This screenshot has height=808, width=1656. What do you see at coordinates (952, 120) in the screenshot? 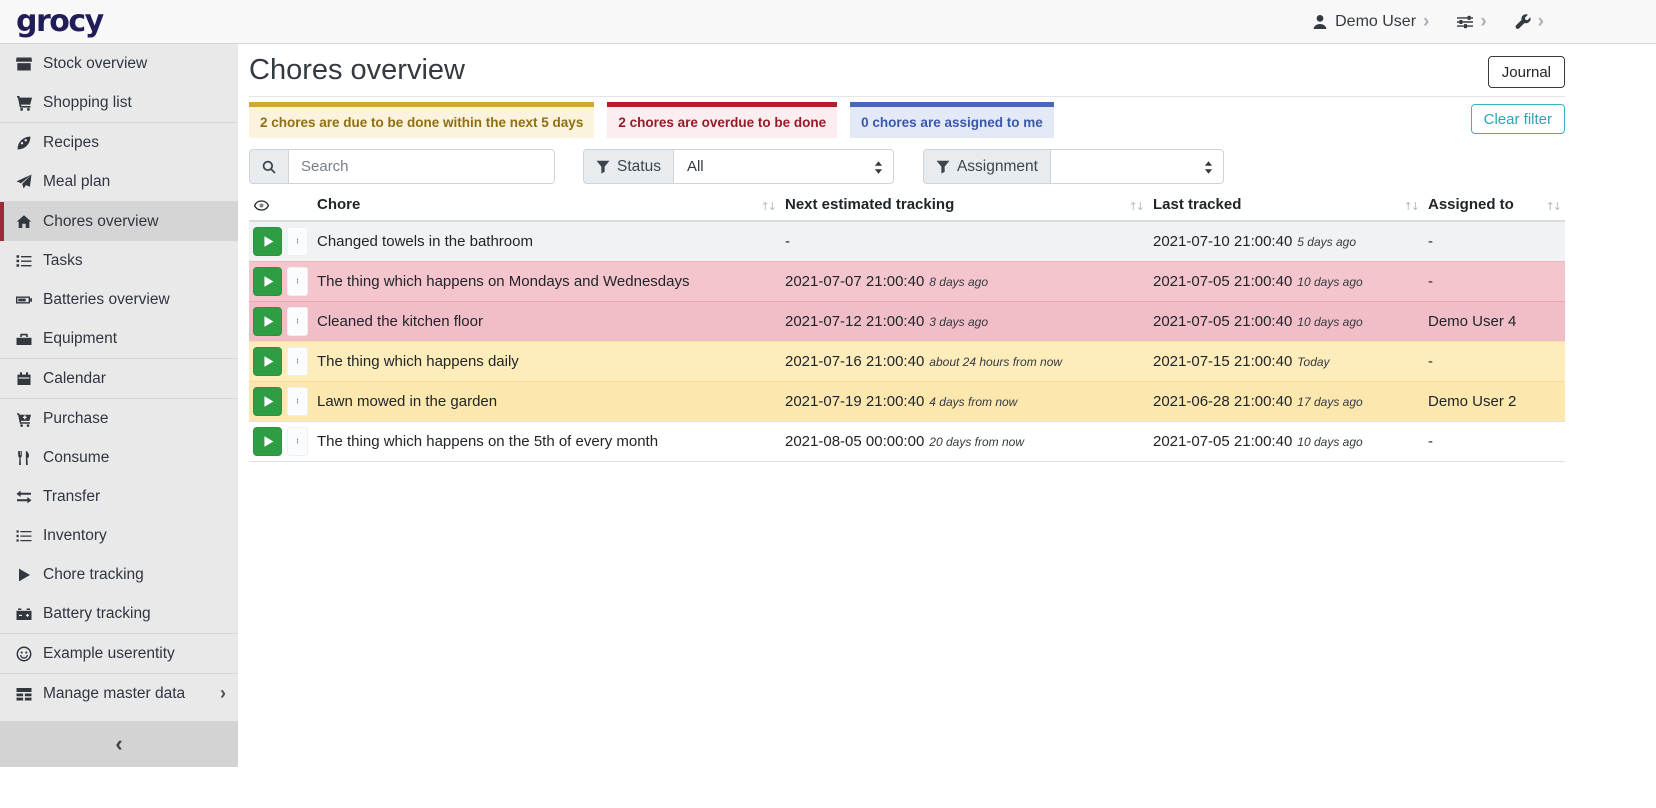
I see `filter-badge-info: 0 chores are assigned to me` at bounding box center [952, 120].